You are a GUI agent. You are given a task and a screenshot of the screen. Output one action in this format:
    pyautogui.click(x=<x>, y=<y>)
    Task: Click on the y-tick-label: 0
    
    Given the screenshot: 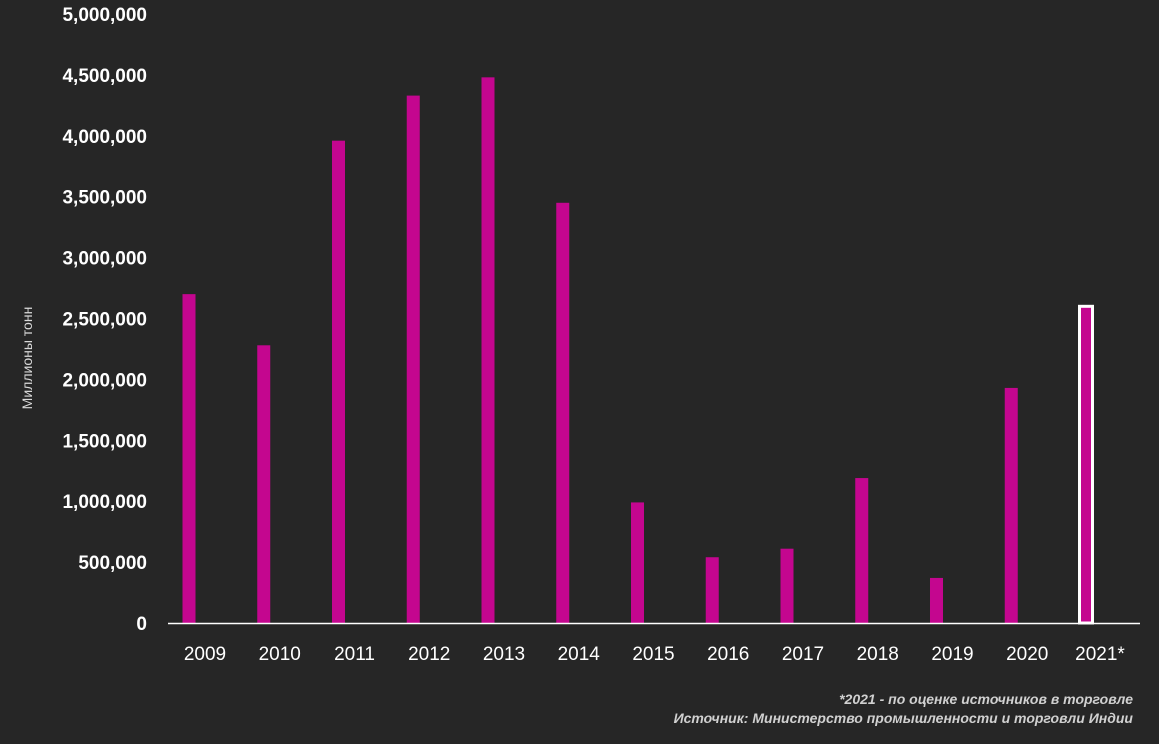 What is the action you would take?
    pyautogui.click(x=141, y=624)
    